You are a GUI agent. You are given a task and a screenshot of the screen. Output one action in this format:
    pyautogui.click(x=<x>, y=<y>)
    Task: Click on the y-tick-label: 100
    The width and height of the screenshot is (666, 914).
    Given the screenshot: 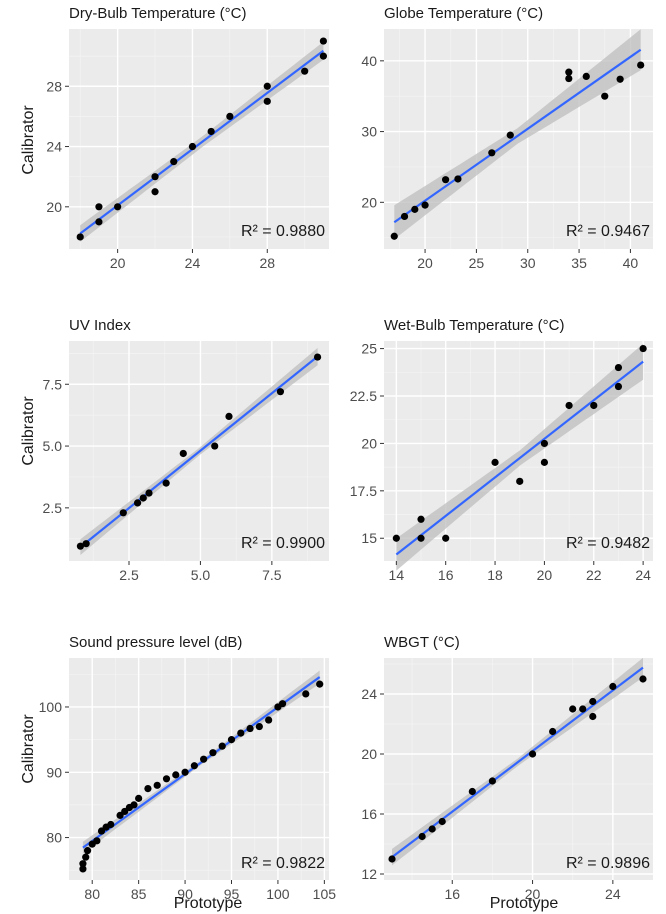 What is the action you would take?
    pyautogui.click(x=51, y=707)
    